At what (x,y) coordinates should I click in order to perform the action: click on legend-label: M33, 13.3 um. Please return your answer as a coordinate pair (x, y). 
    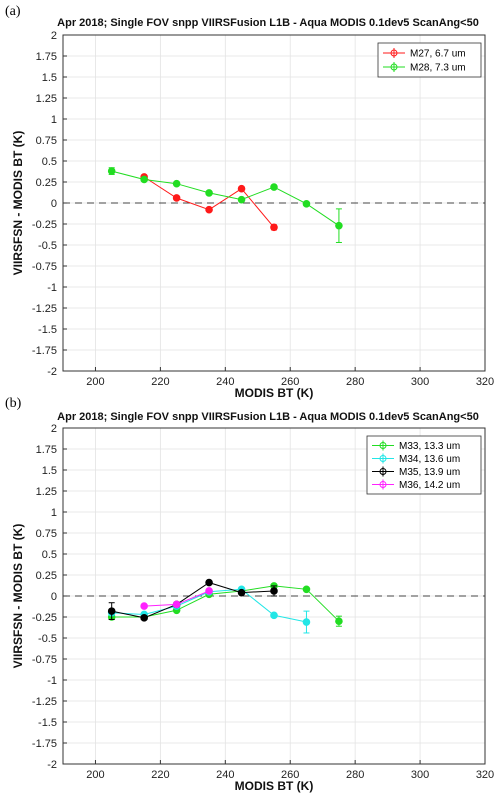
    Looking at the image, I should click on (429, 446).